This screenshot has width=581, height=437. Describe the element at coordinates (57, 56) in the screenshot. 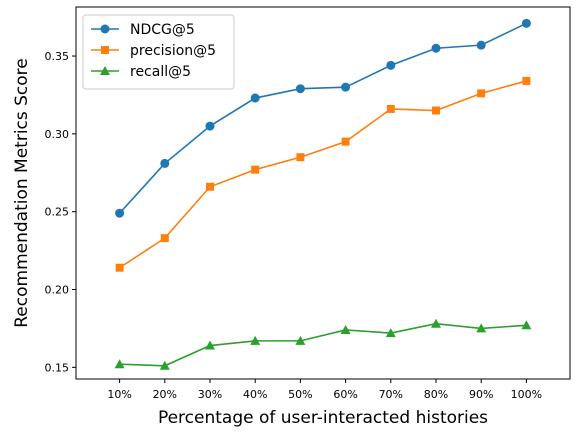

I see `y-tick-label: 0.35` at that location.